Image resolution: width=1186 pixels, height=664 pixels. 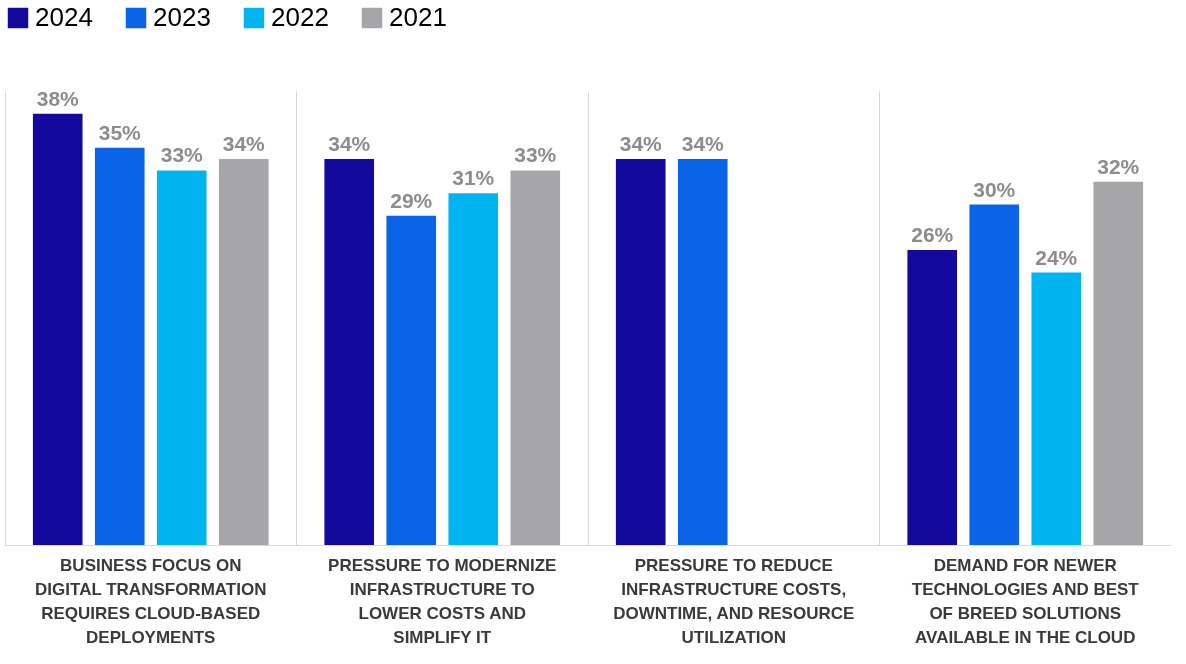 What do you see at coordinates (442, 601) in the screenshot?
I see `x-tick-label: PRESSURE TO MODERNIZE INFRASTRUCTURE TO LOWER COSTS AND SIMPLIFY IT` at bounding box center [442, 601].